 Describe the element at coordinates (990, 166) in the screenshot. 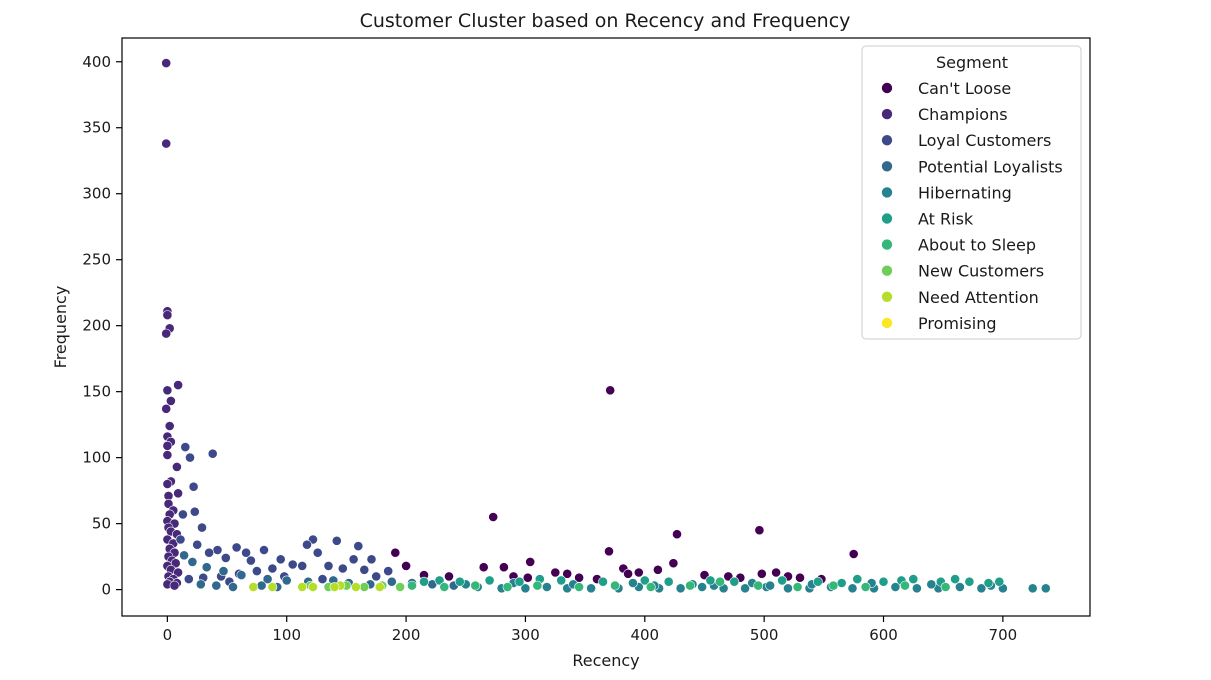

I see `legend-label: Potential Loyalists` at that location.